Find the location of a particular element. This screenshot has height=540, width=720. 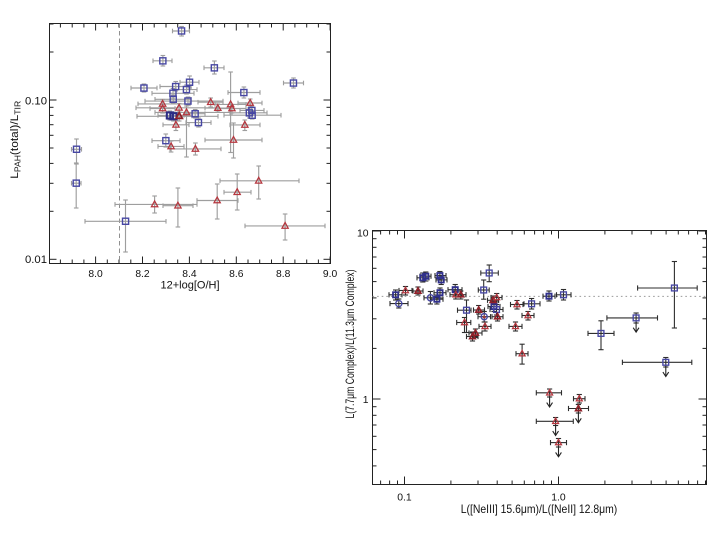

svg-text: 0.1 is located at coordinates (404, 498).